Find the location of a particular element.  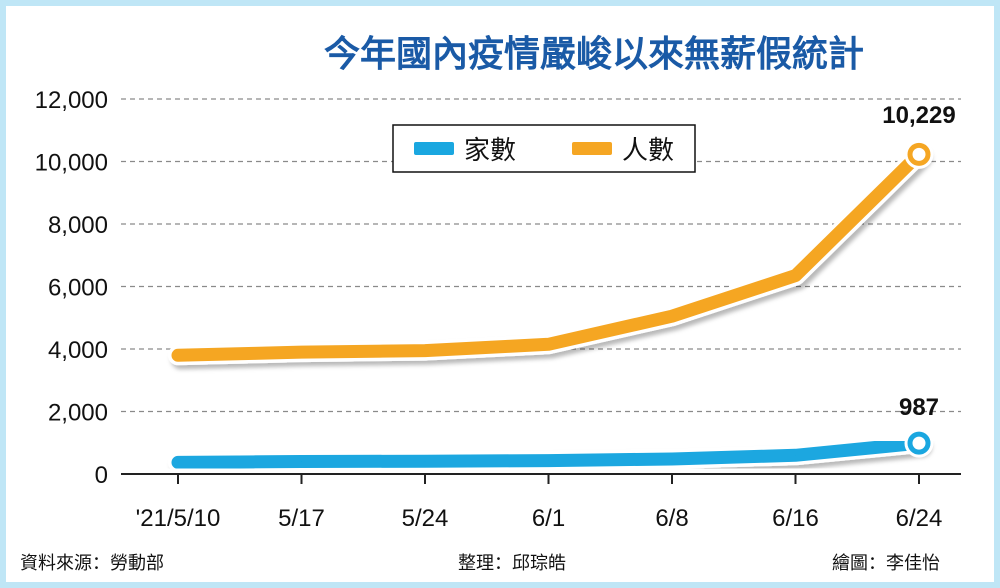

legend-box is located at coordinates (544, 148).